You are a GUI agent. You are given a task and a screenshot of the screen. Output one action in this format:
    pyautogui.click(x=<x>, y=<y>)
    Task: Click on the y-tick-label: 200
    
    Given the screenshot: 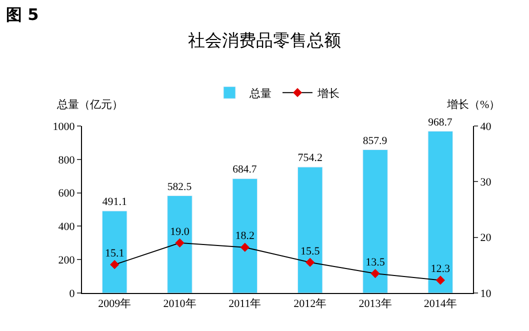 What is the action you would take?
    pyautogui.click(x=67, y=260)
    